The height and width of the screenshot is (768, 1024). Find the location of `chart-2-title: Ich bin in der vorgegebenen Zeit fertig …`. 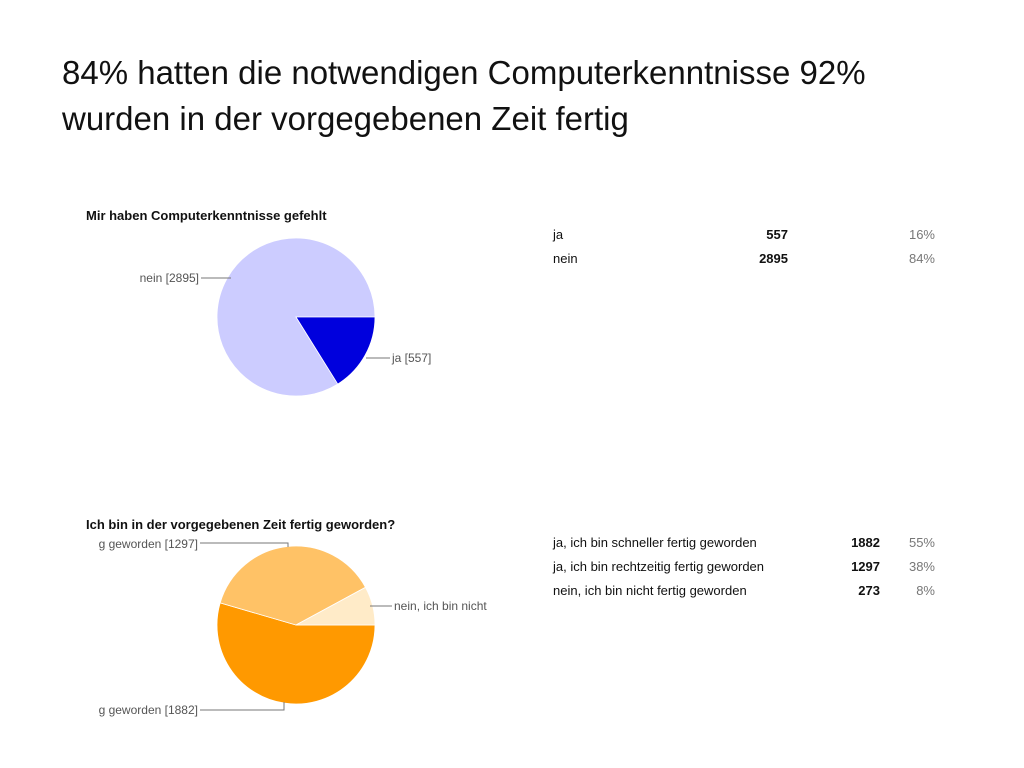

chart-2-title: Ich bin in der vorgegebenen Zeit fertig … is located at coordinates (241, 524).